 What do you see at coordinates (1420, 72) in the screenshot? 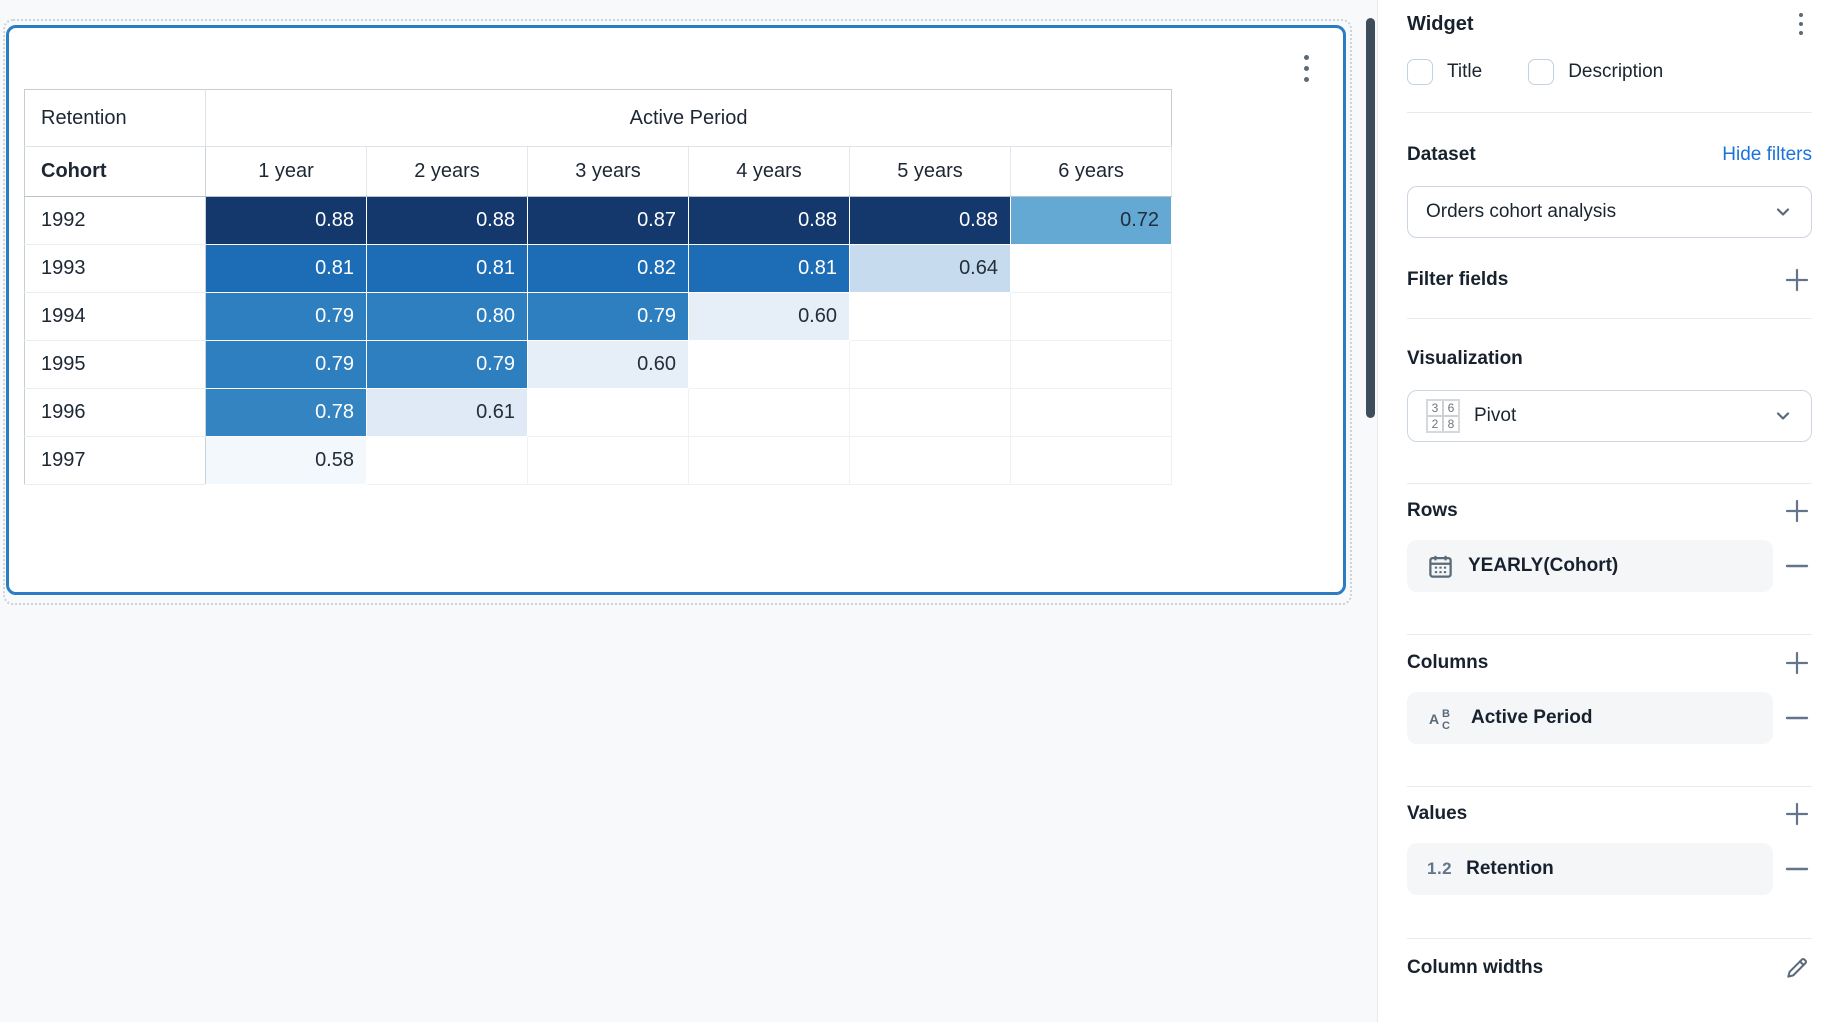
I see `title-checkbox` at bounding box center [1420, 72].